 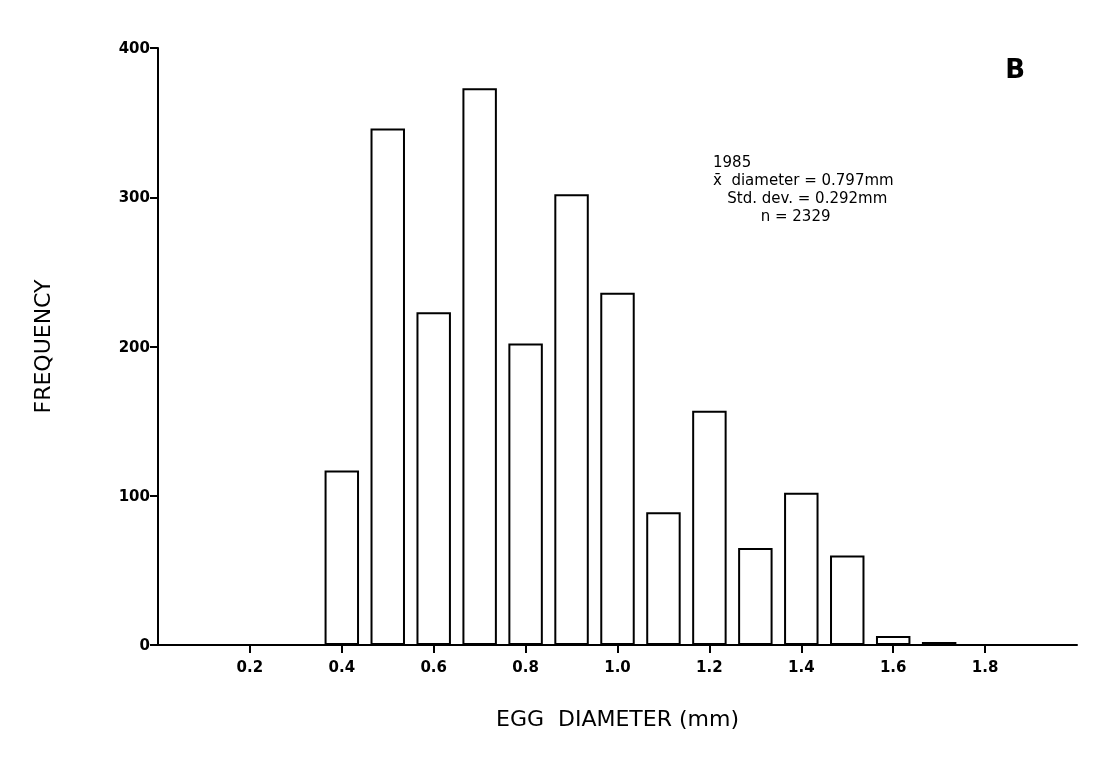 What do you see at coordinates (709, 666) in the screenshot?
I see `x-tick-label: 1.2` at bounding box center [709, 666].